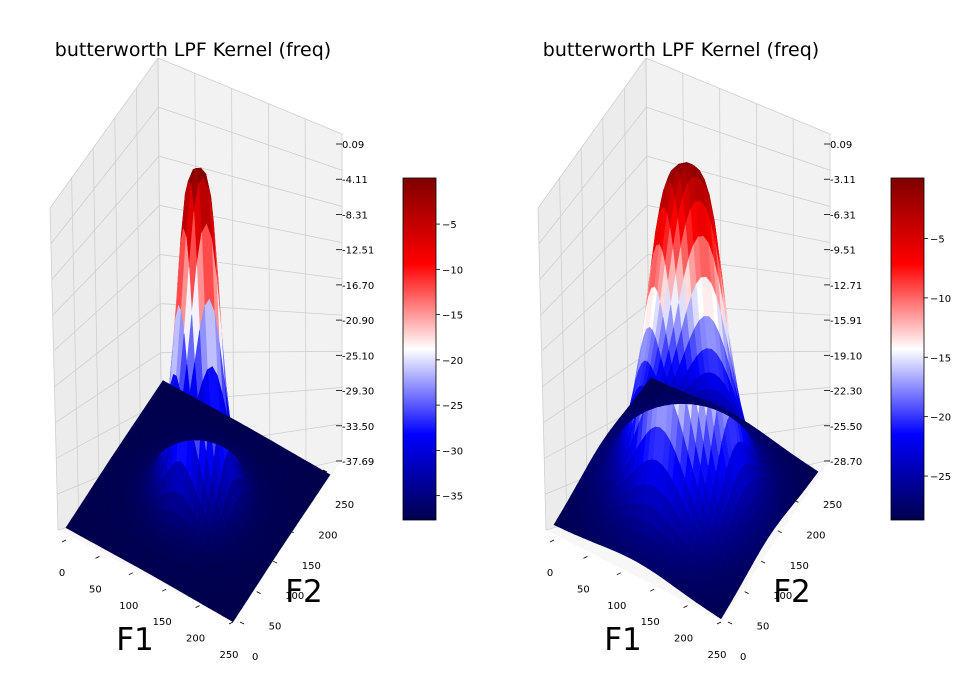 The width and height of the screenshot is (959, 698). Describe the element at coordinates (135, 640) in the screenshot. I see `x-axis-label: F1` at that location.